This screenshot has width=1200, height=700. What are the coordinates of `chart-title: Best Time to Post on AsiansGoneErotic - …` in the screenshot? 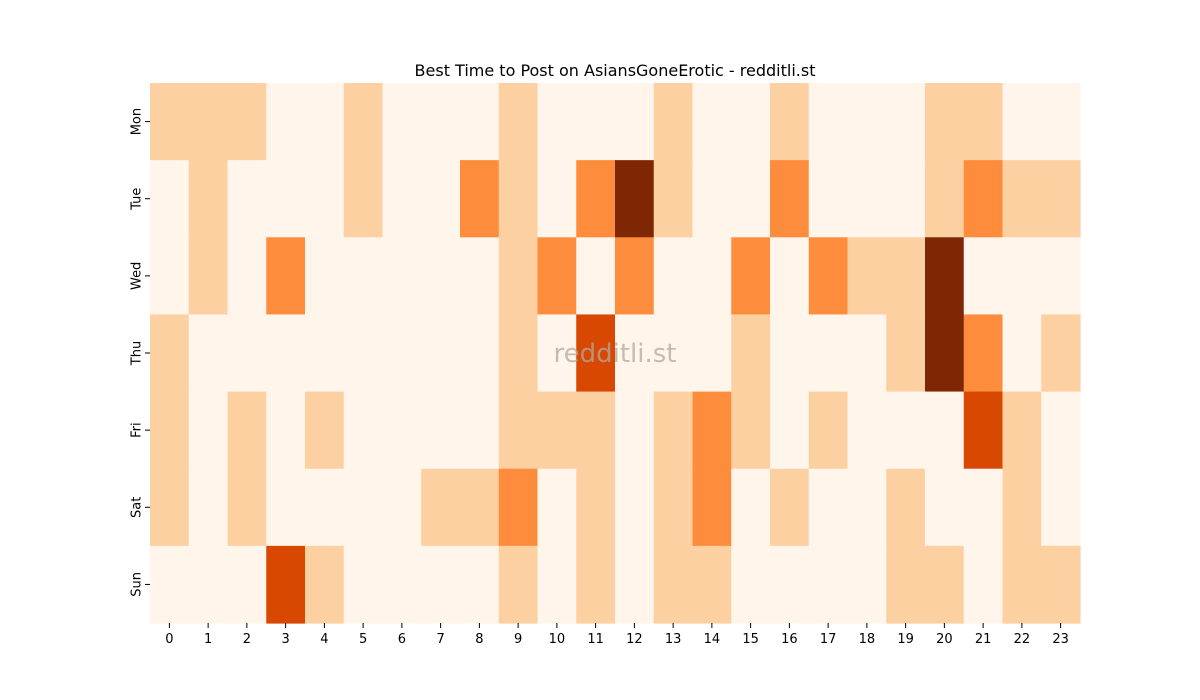 It's located at (615, 70).